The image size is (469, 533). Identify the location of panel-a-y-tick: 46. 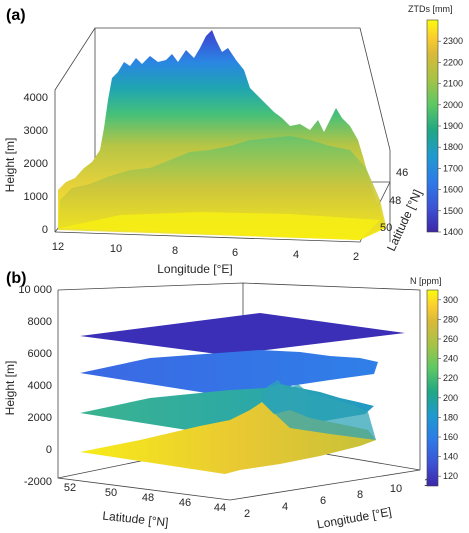
(402, 173).